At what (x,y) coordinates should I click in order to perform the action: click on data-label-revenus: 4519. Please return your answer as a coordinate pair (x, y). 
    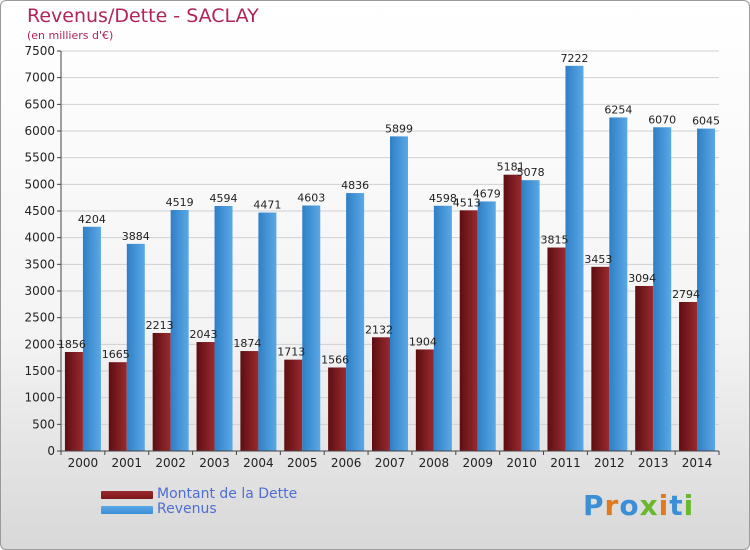
    Looking at the image, I should click on (180, 202).